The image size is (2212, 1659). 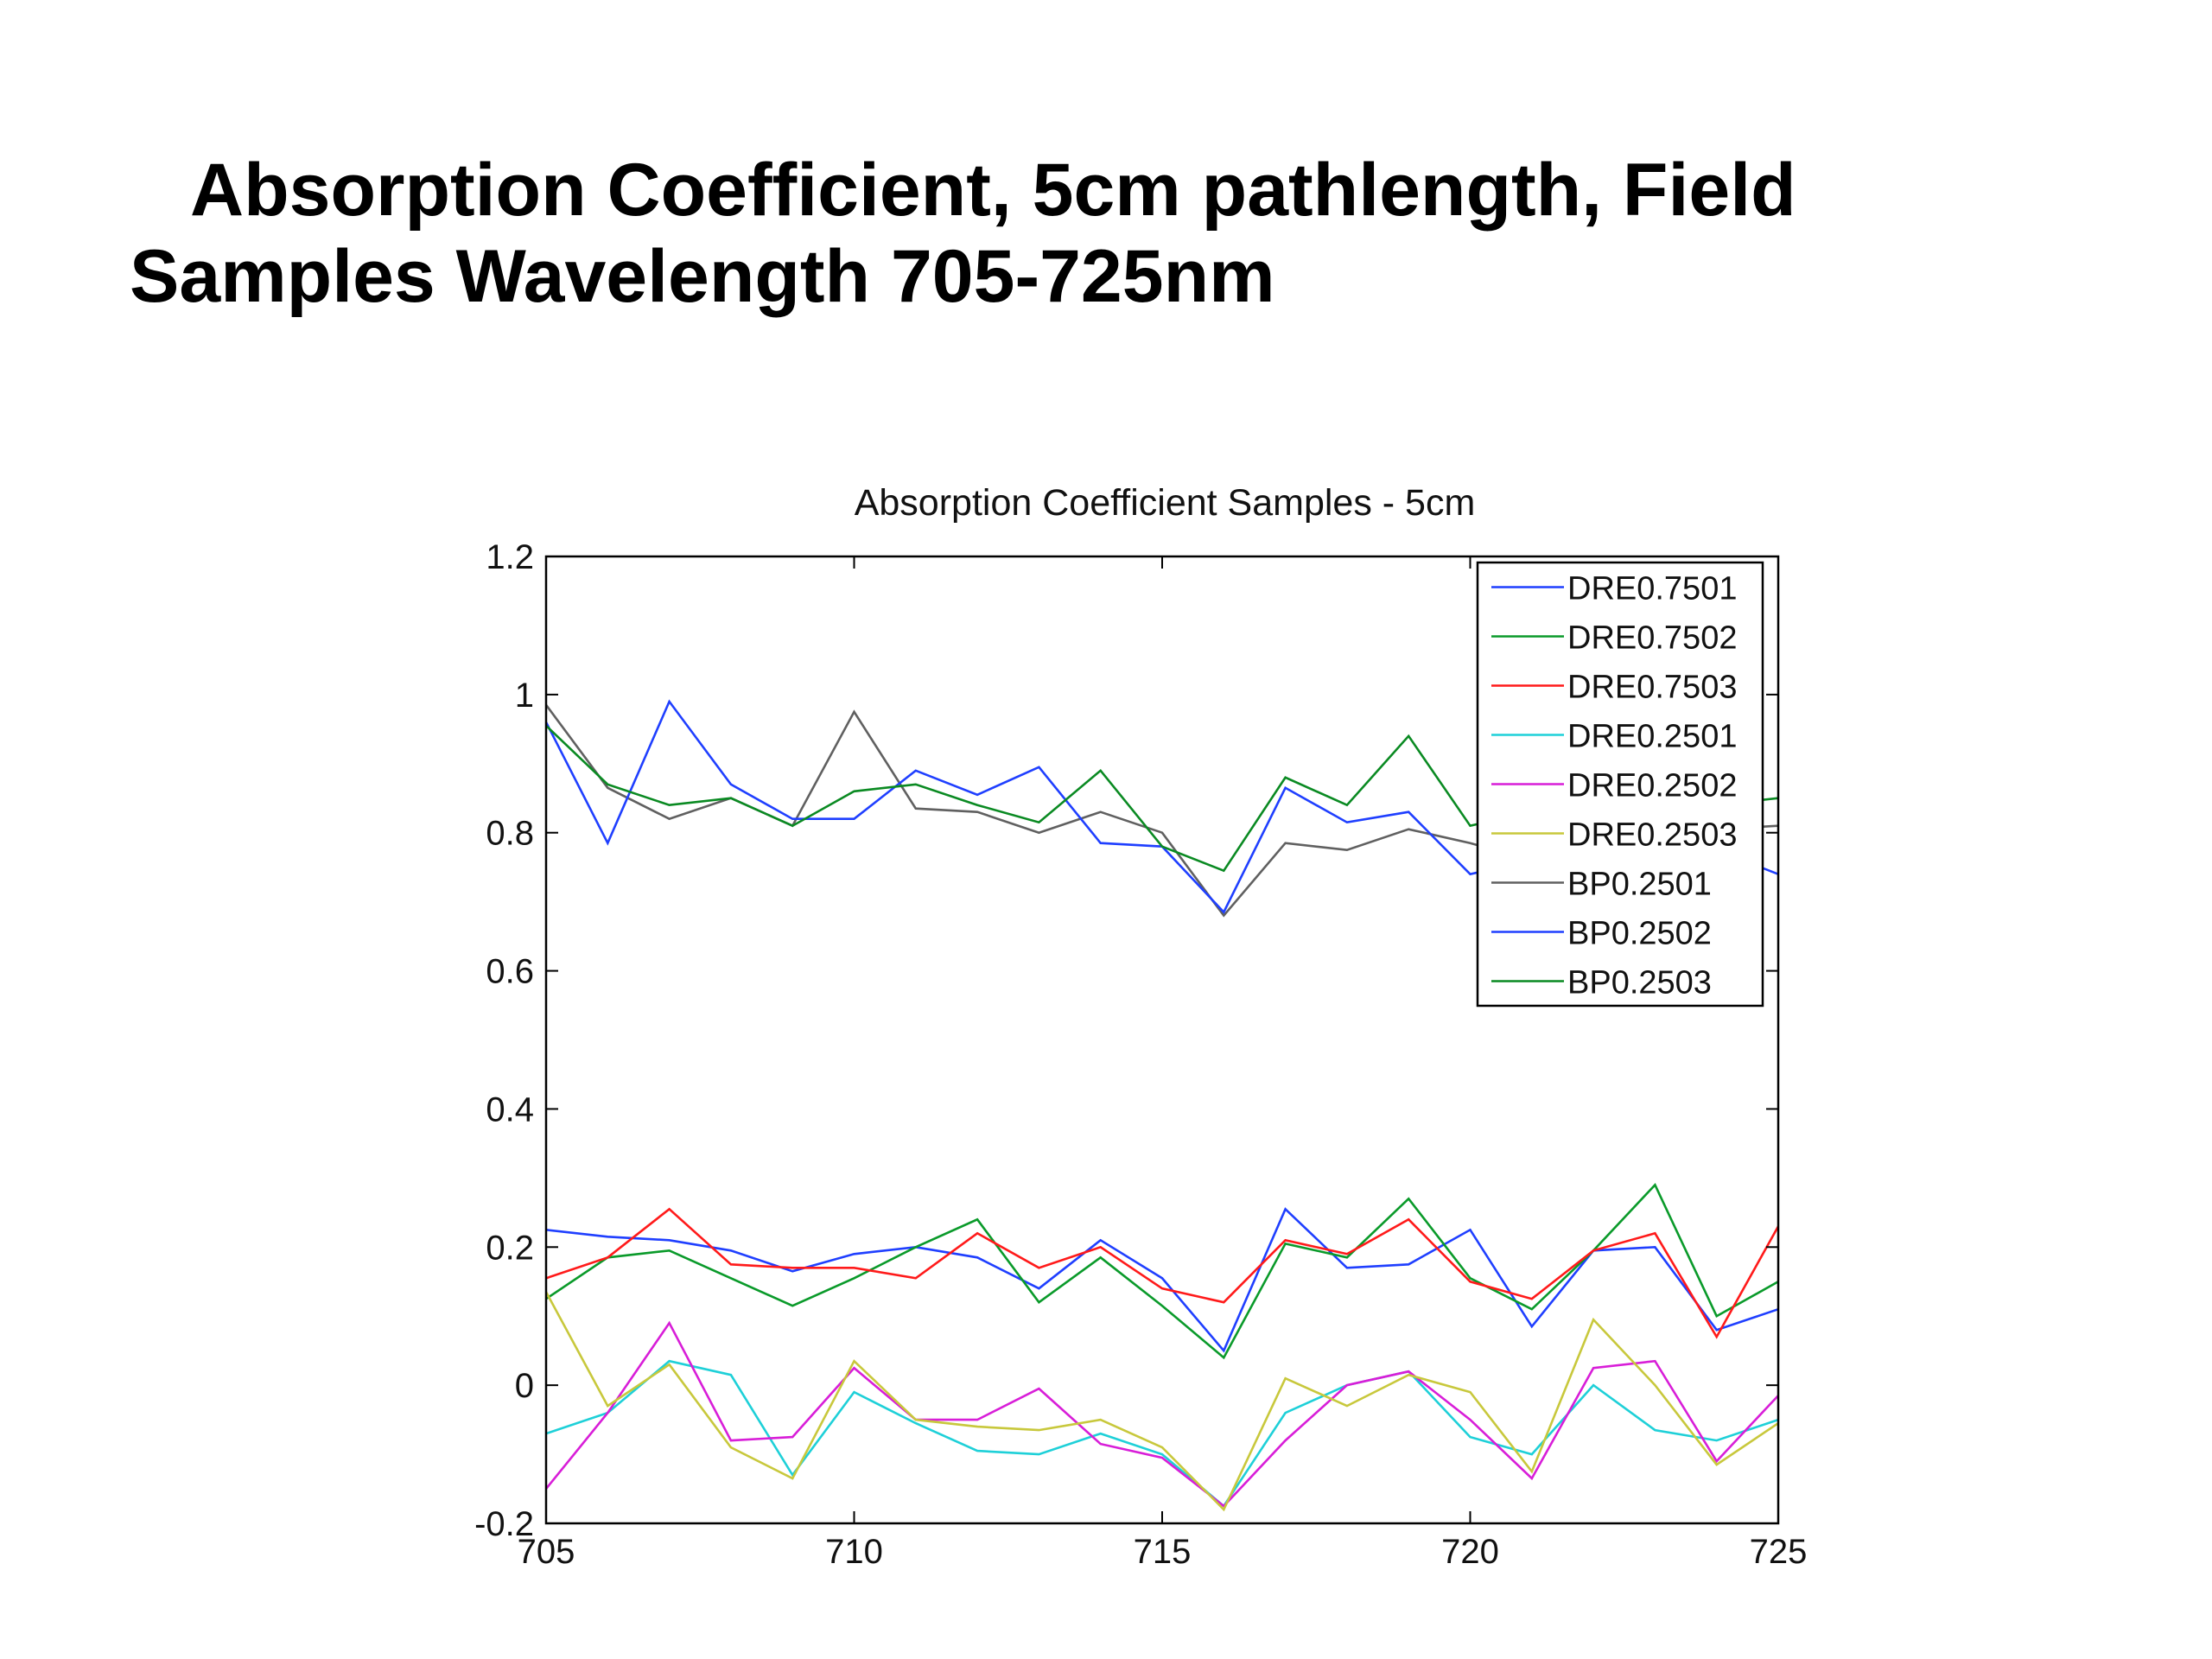 I want to click on legend-label: BP0.2503, so click(x=1639, y=983).